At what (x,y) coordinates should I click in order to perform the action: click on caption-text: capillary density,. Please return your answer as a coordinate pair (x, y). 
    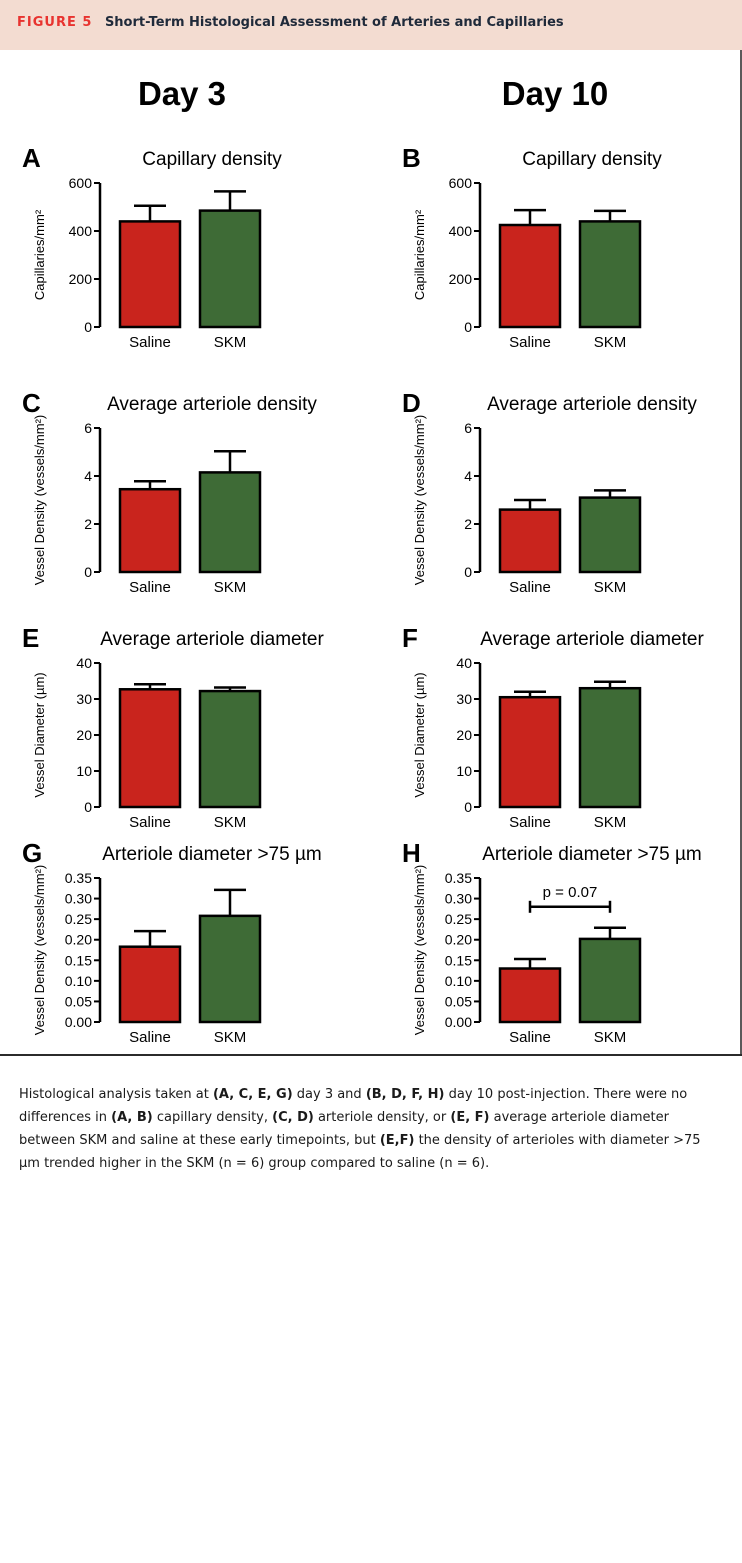
    Looking at the image, I should click on (212, 1117).